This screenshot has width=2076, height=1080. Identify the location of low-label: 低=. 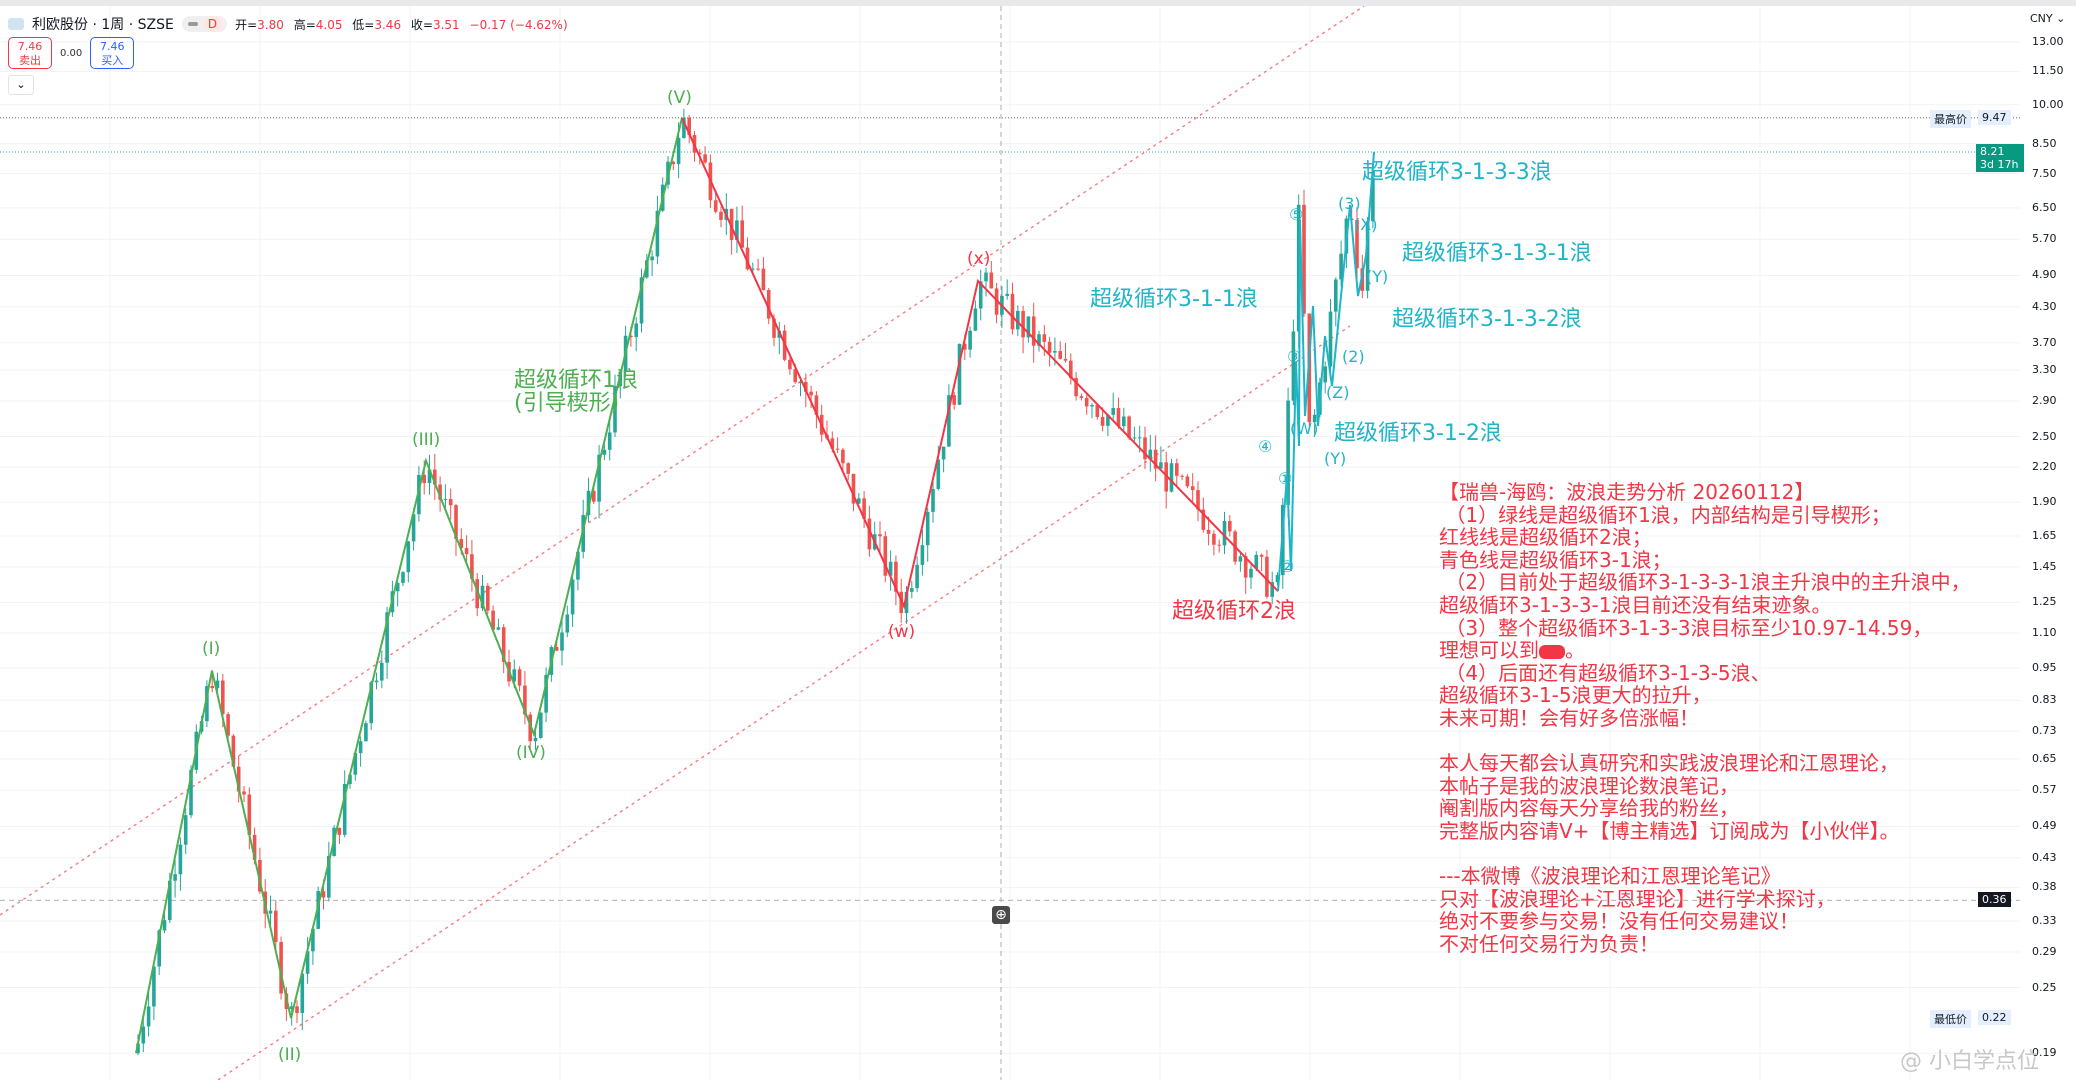
(363, 24).